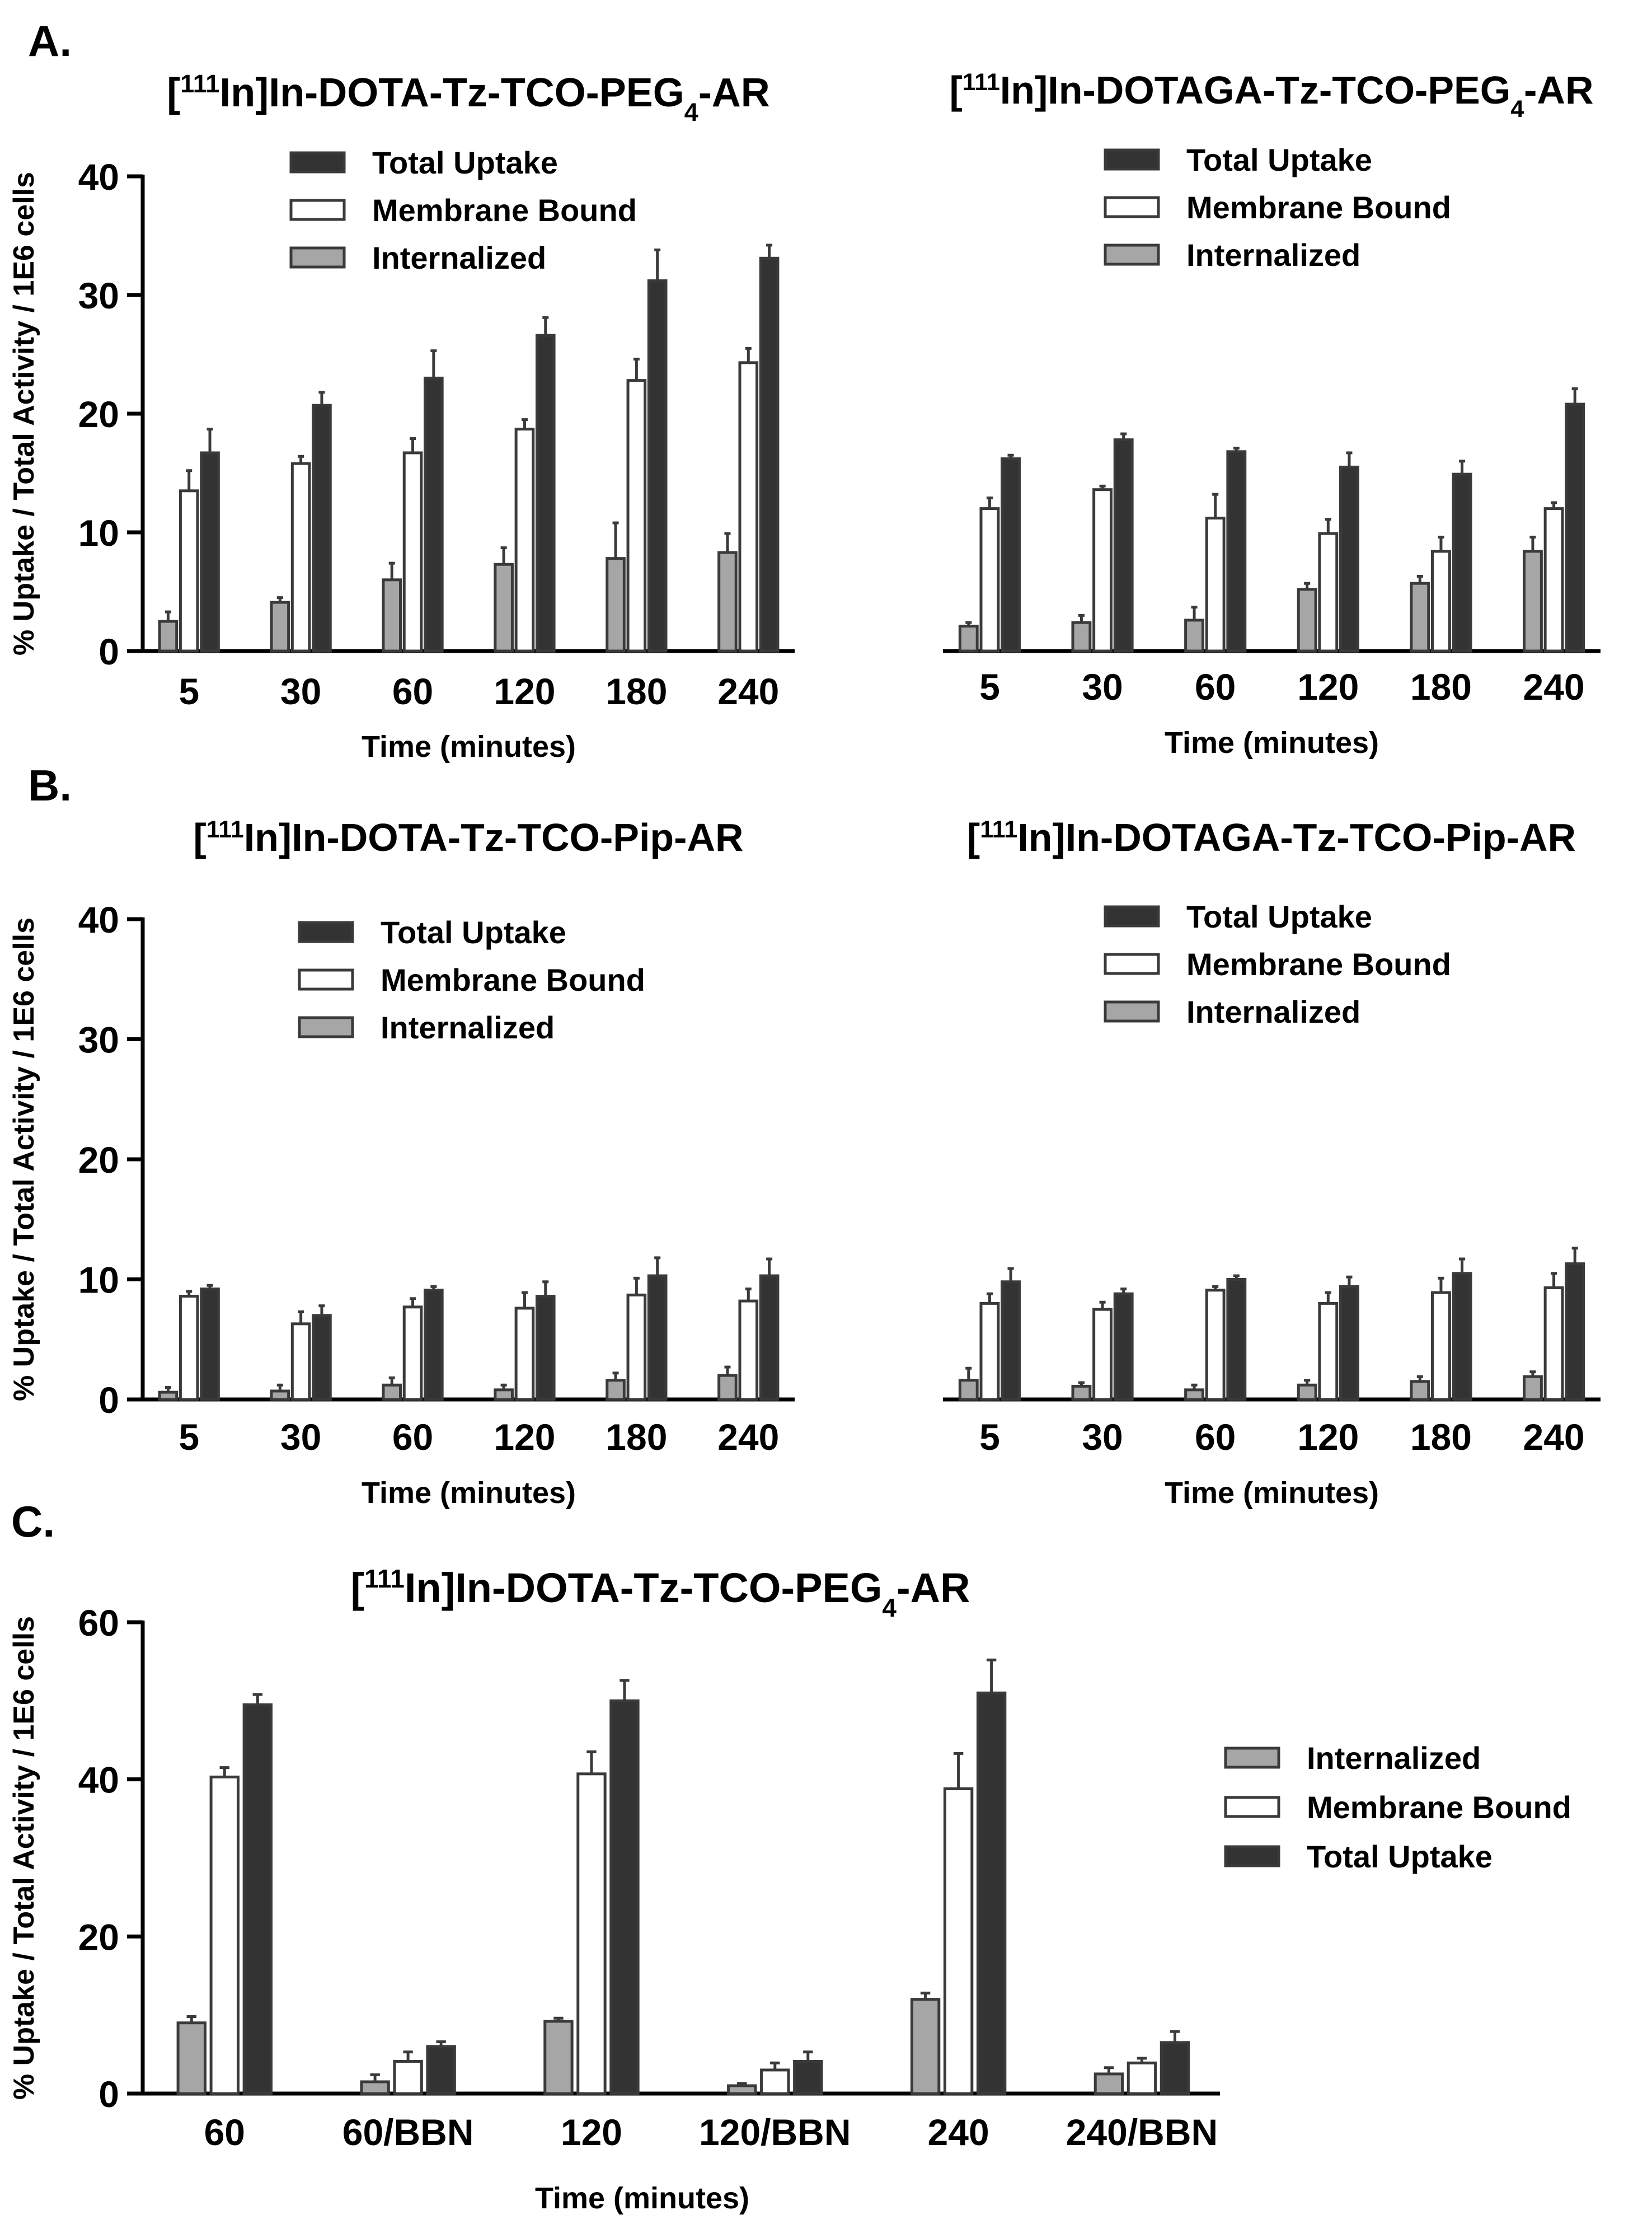 Image resolution: width=1652 pixels, height=2238 pixels. I want to click on y-tick-label: 60, so click(98, 1623).